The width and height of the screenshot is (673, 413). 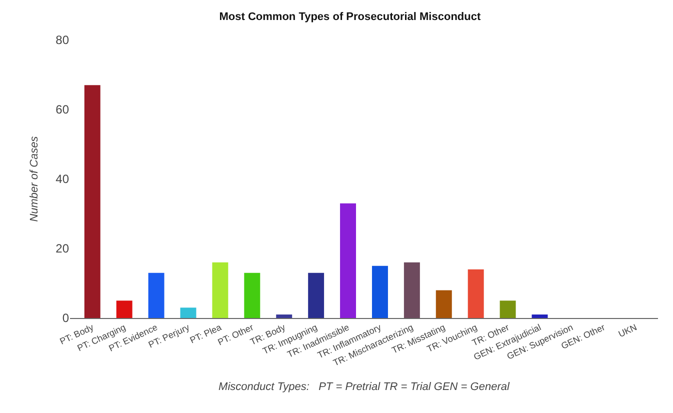 What do you see at coordinates (627, 331) in the screenshot?
I see `x-tick-label: UKN` at bounding box center [627, 331].